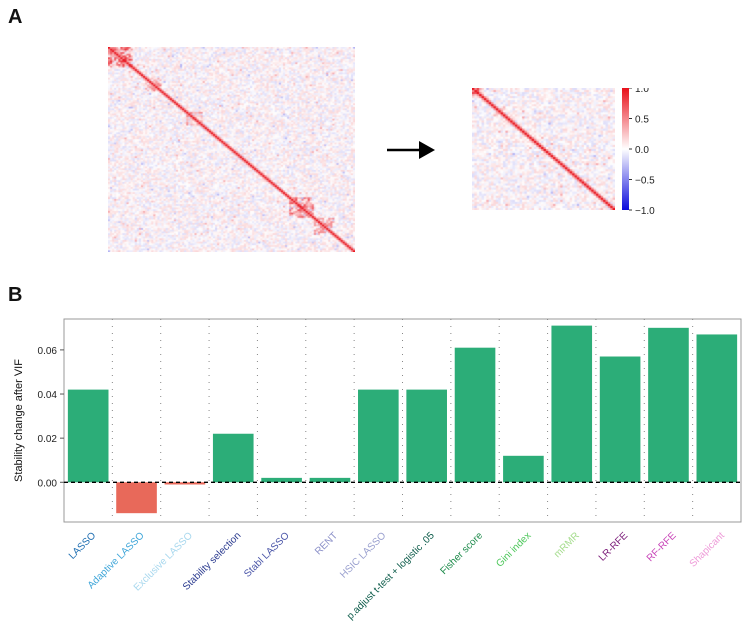 The width and height of the screenshot is (754, 639). Describe the element at coordinates (233, 458) in the screenshot. I see `bar-stability-selection` at that location.